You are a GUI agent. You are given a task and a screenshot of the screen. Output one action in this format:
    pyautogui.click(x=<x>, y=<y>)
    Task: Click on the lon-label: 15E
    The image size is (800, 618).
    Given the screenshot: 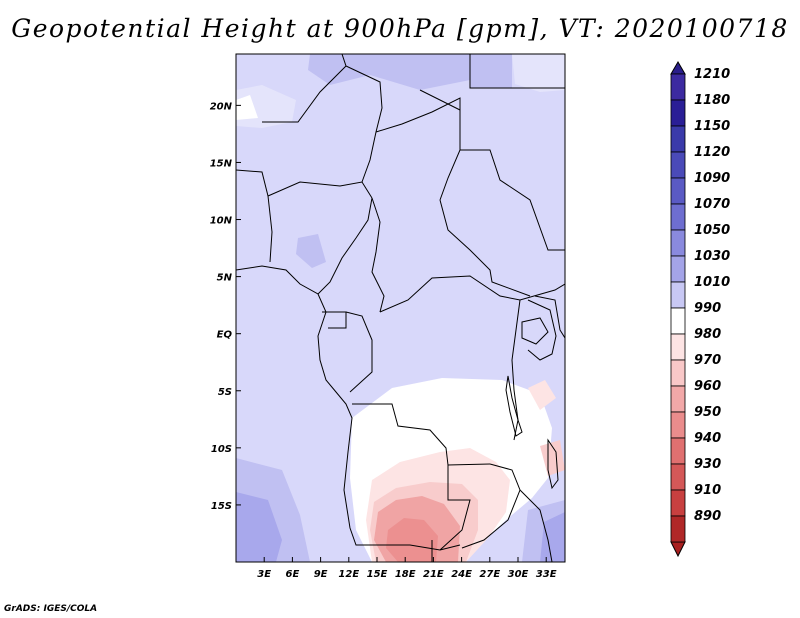 What is the action you would take?
    pyautogui.click(x=377, y=574)
    